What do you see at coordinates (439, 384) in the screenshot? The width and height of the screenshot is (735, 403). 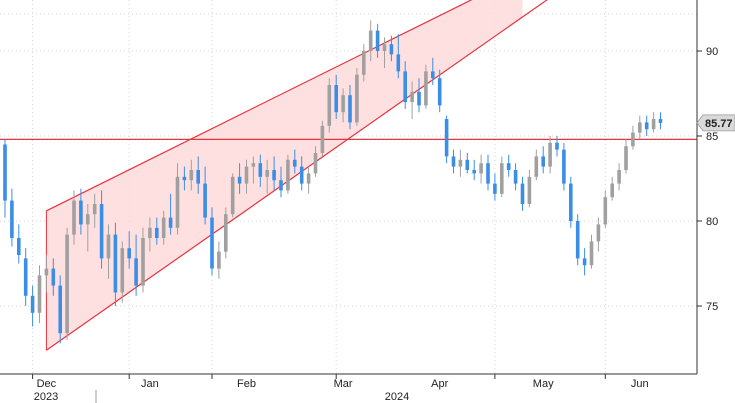 I see `x-tick-label: Apr` at bounding box center [439, 384].